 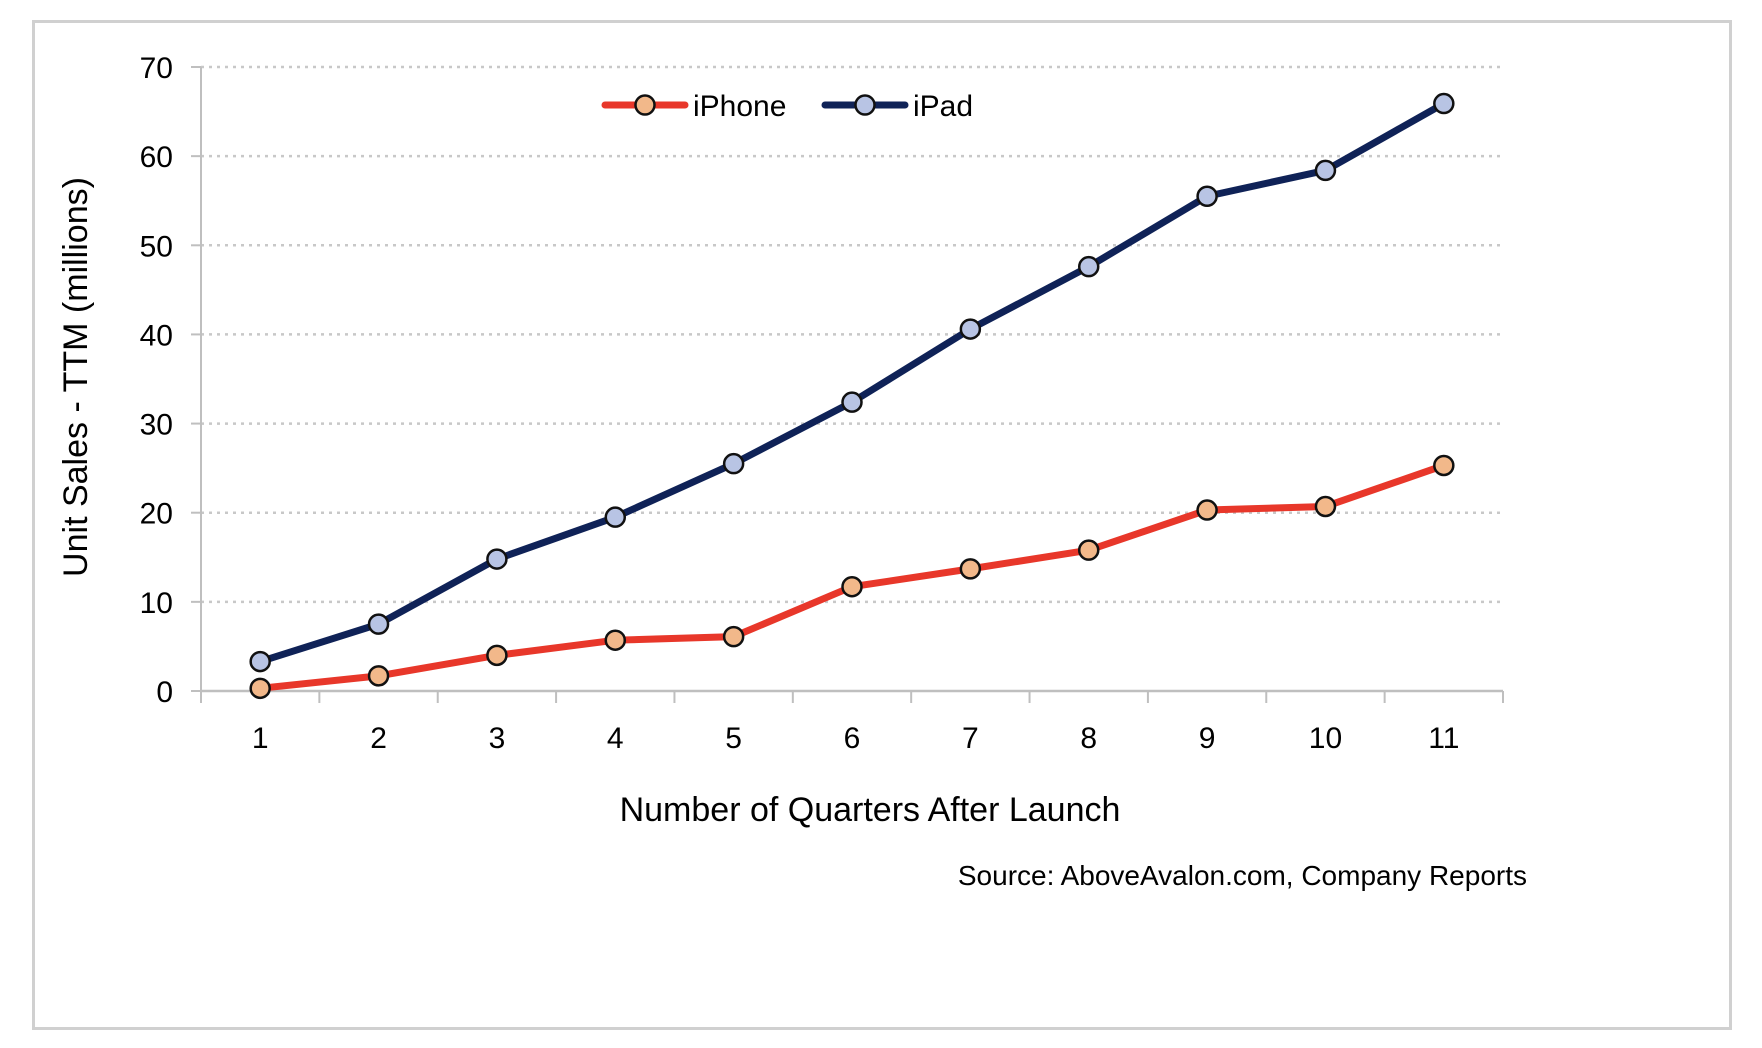 What do you see at coordinates (865, 105) in the screenshot?
I see `legend-marker-ipad` at bounding box center [865, 105].